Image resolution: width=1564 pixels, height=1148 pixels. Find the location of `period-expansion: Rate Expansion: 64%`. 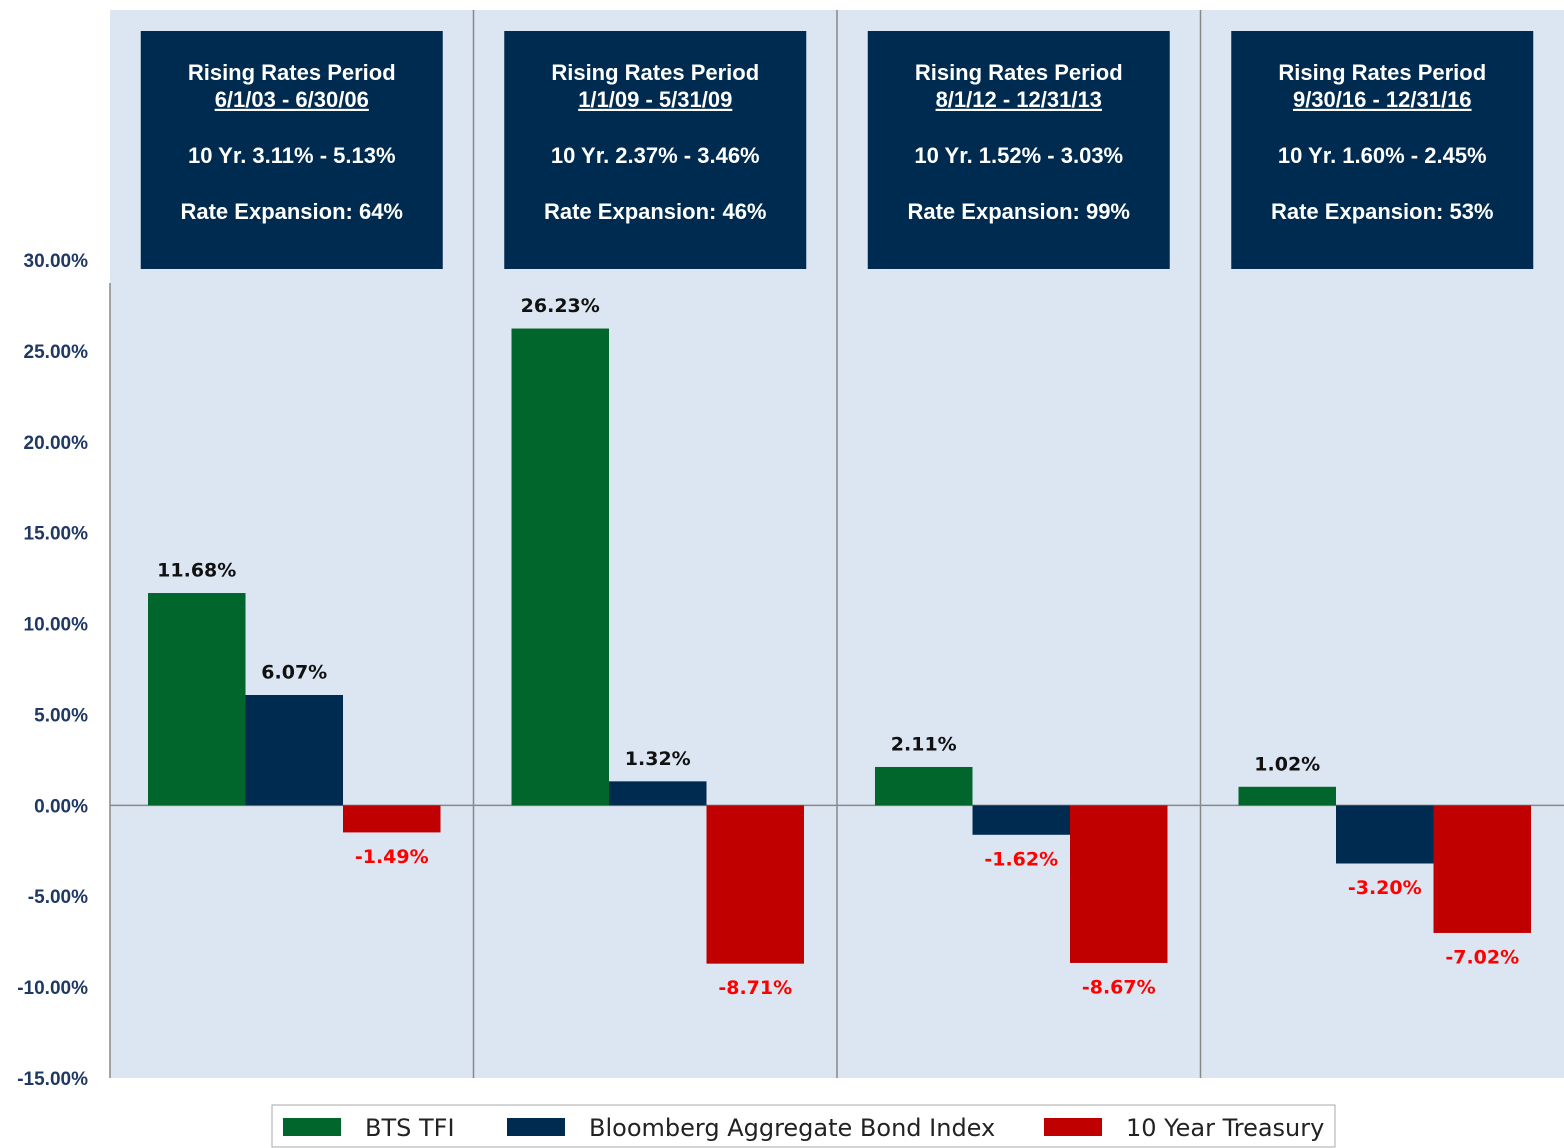

period-expansion: Rate Expansion: 64% is located at coordinates (291, 211).